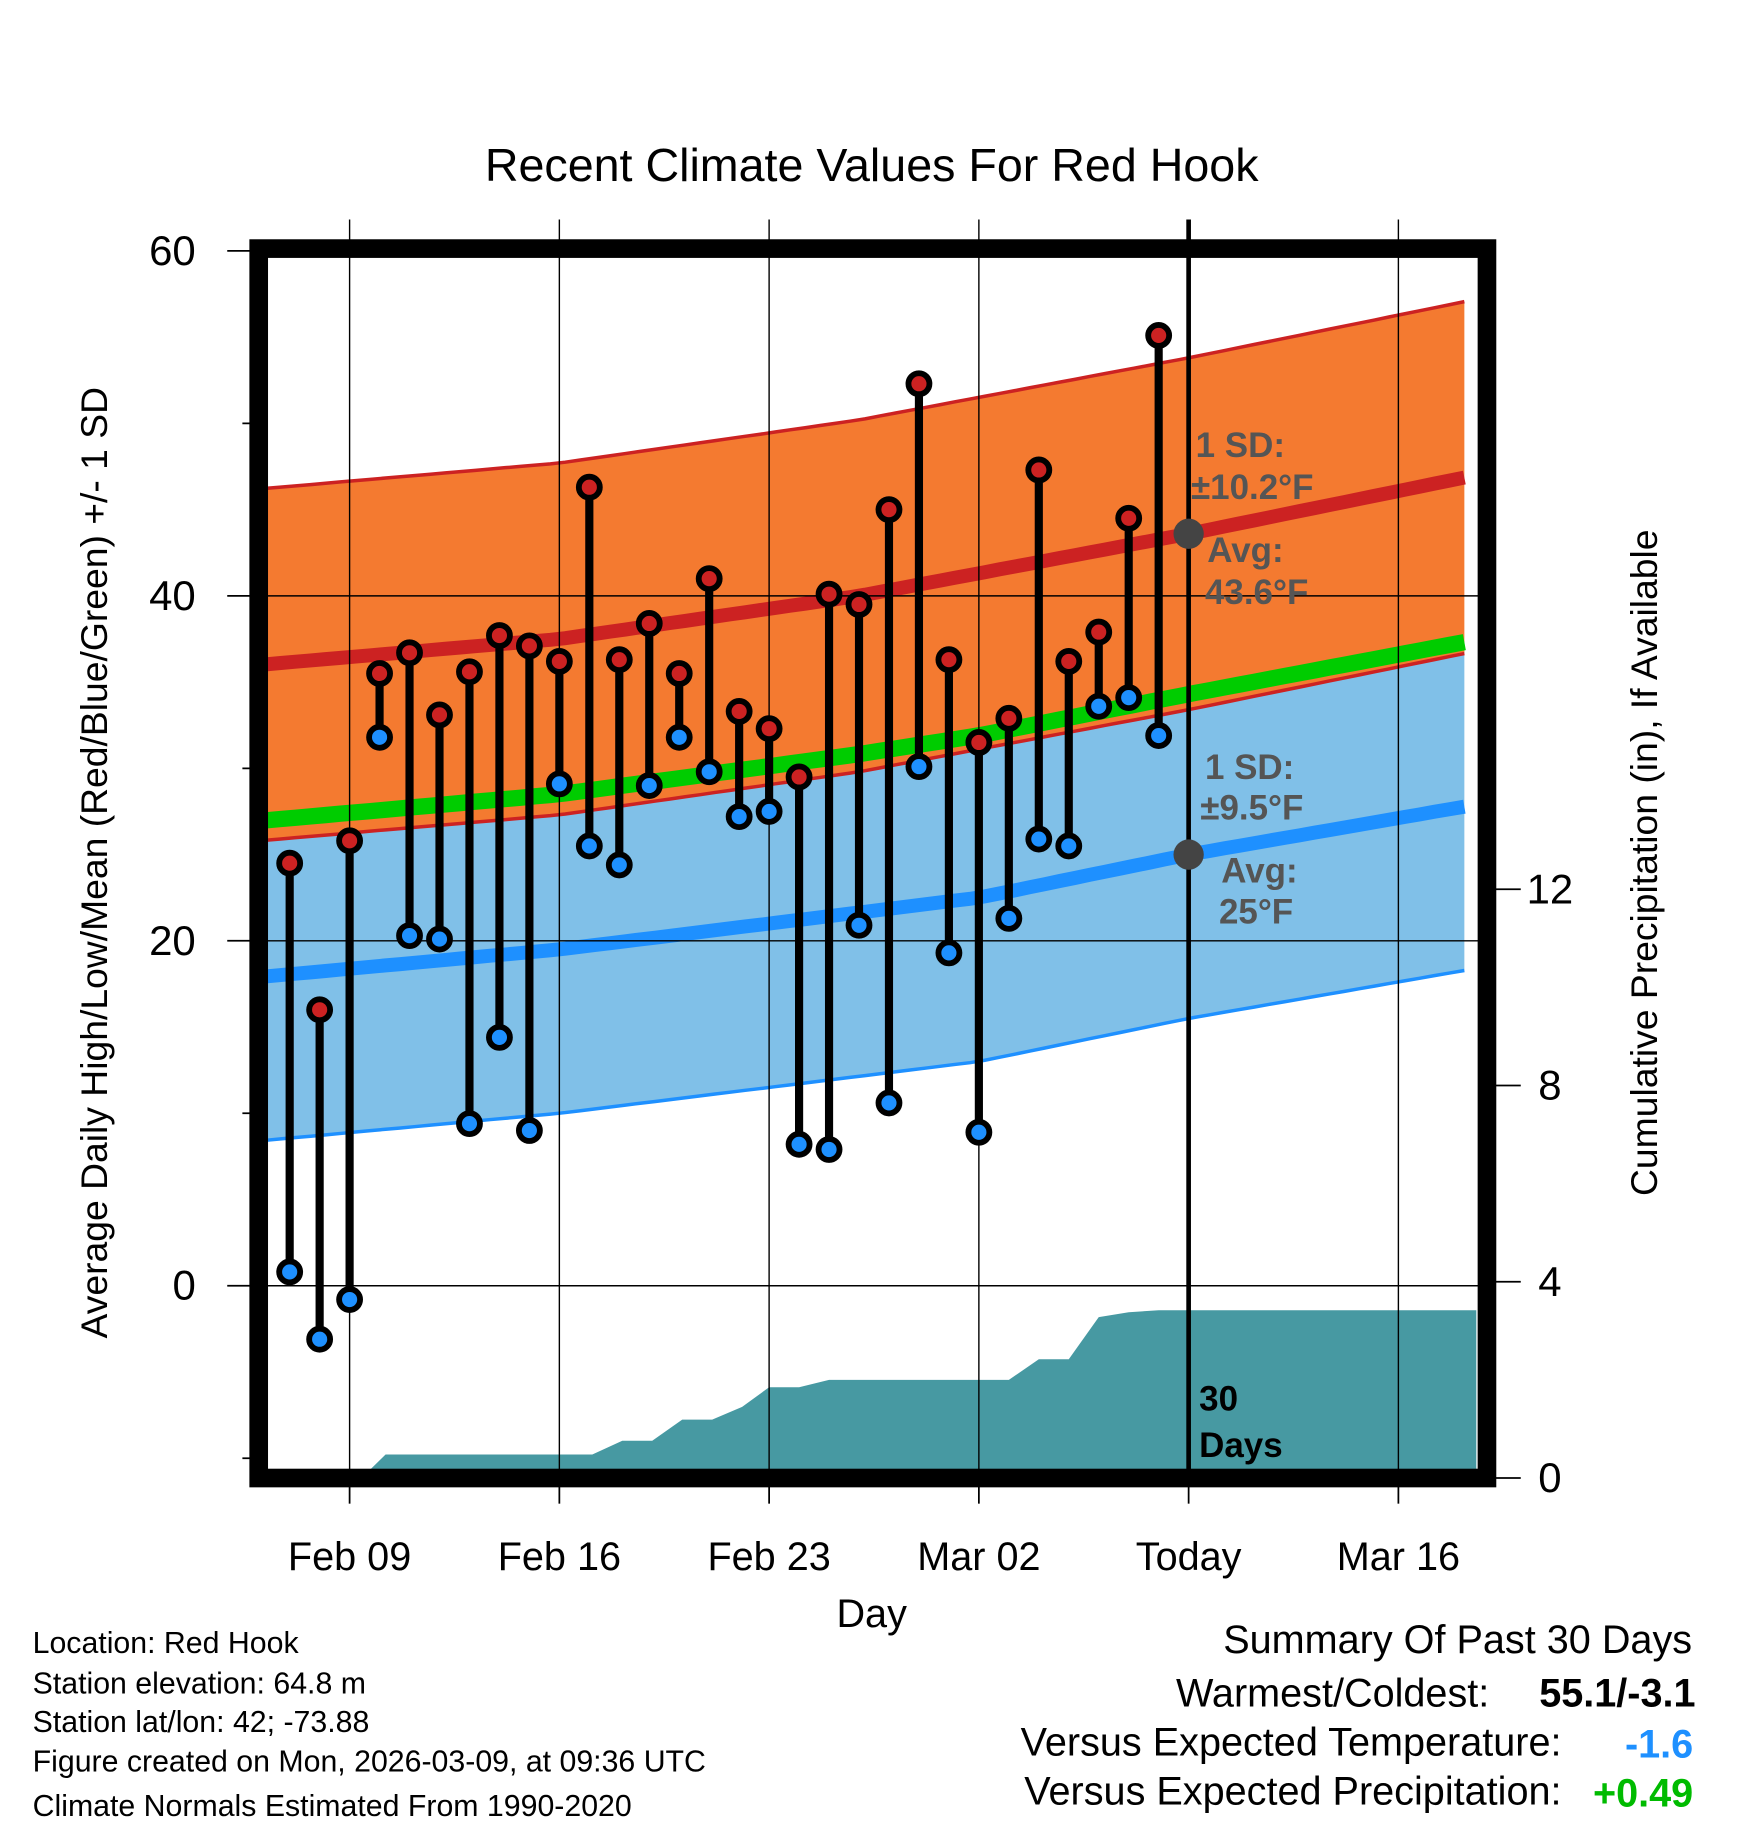 The height and width of the screenshot is (1828, 1748). Describe the element at coordinates (172, 250) in the screenshot. I see `y-tick-label: 60` at that location.